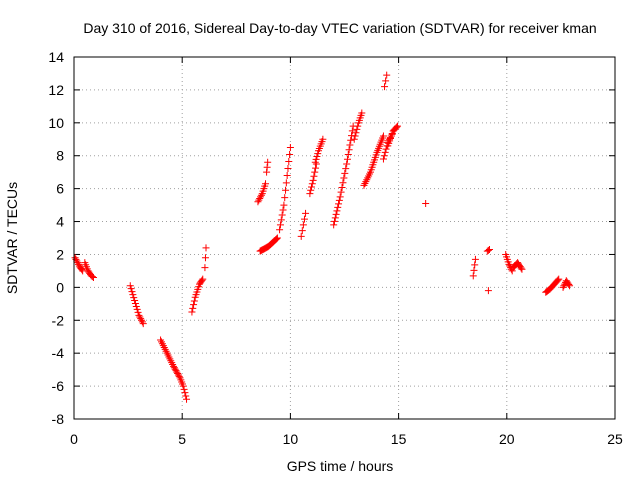 The height and width of the screenshot is (480, 640). Describe the element at coordinates (507, 439) in the screenshot. I see `x-tick-label: 20` at that location.